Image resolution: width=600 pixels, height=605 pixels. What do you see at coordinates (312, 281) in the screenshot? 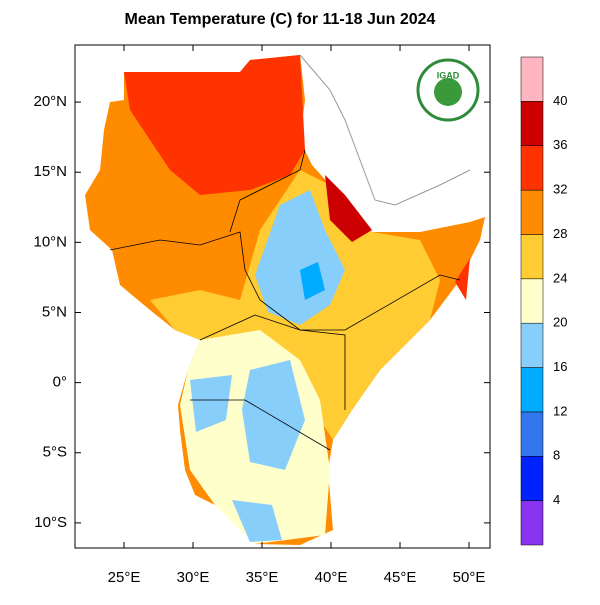
I see `cold-zone` at bounding box center [312, 281].